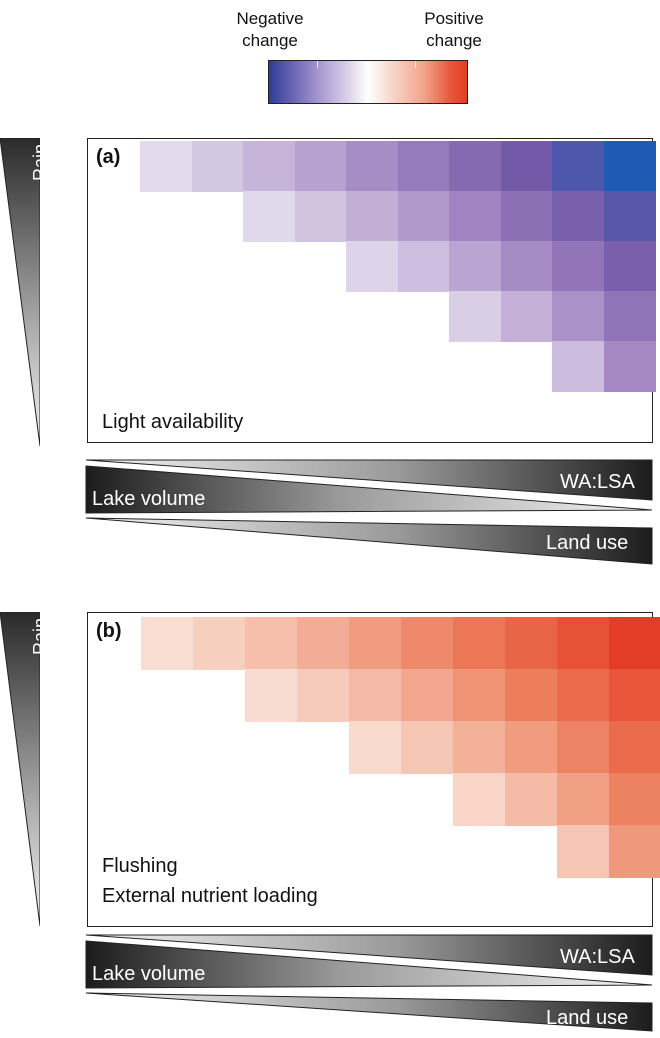  I want to click on rain-wedge-b, so click(20, 769).